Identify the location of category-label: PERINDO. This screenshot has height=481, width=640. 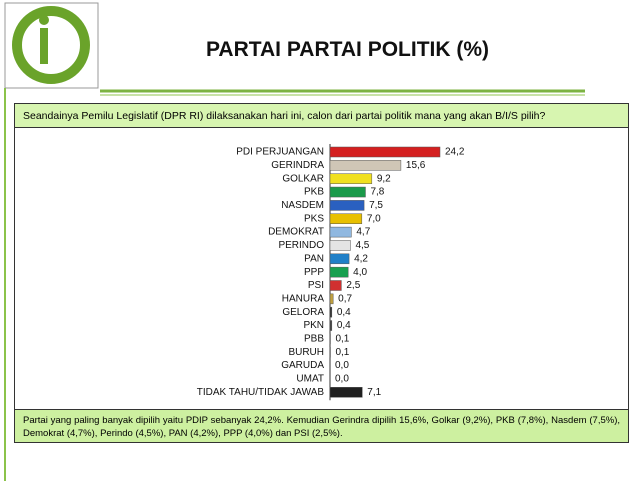
(301, 245).